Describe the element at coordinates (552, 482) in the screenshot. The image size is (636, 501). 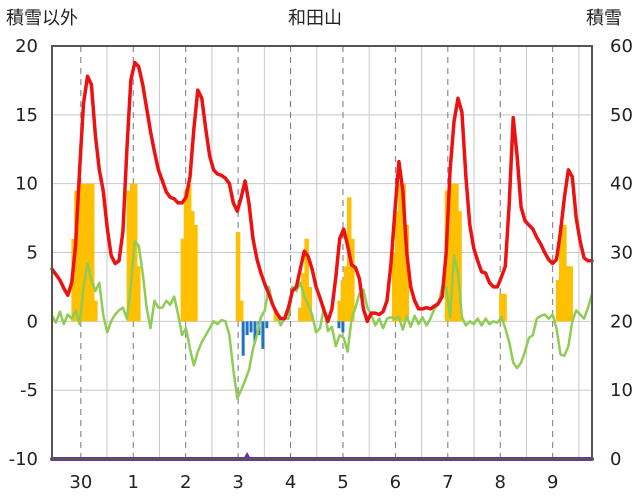
I see `x-tick-label: 9` at that location.